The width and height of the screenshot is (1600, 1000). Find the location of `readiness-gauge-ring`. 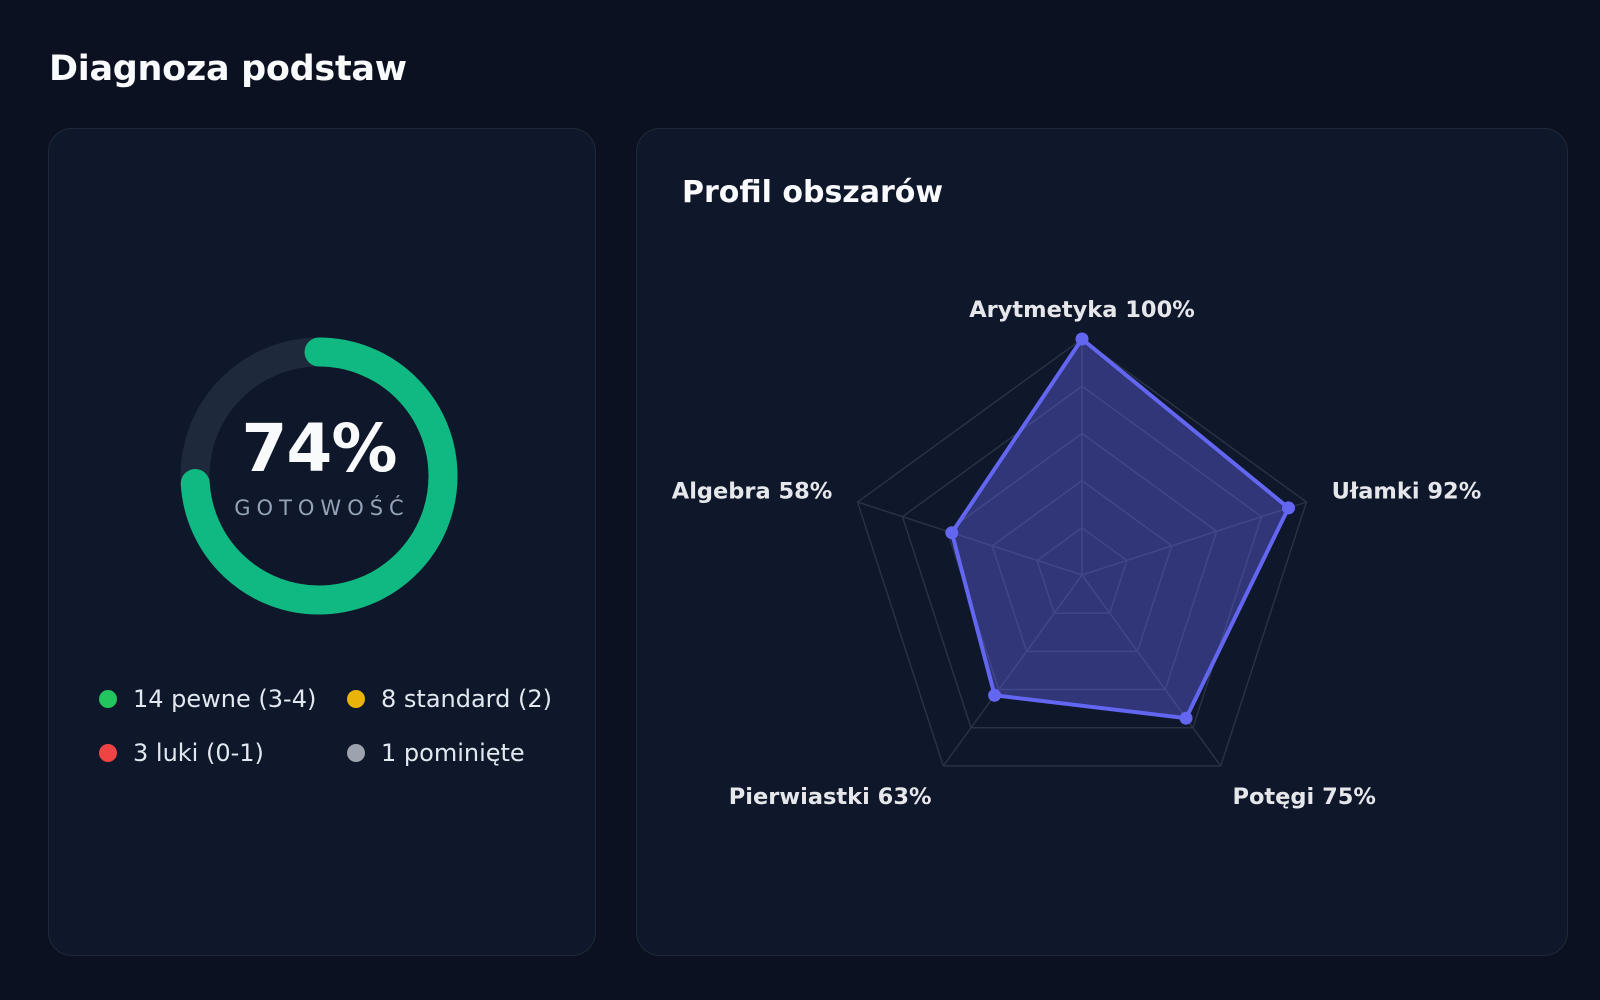

readiness-gauge-ring is located at coordinates (319, 476).